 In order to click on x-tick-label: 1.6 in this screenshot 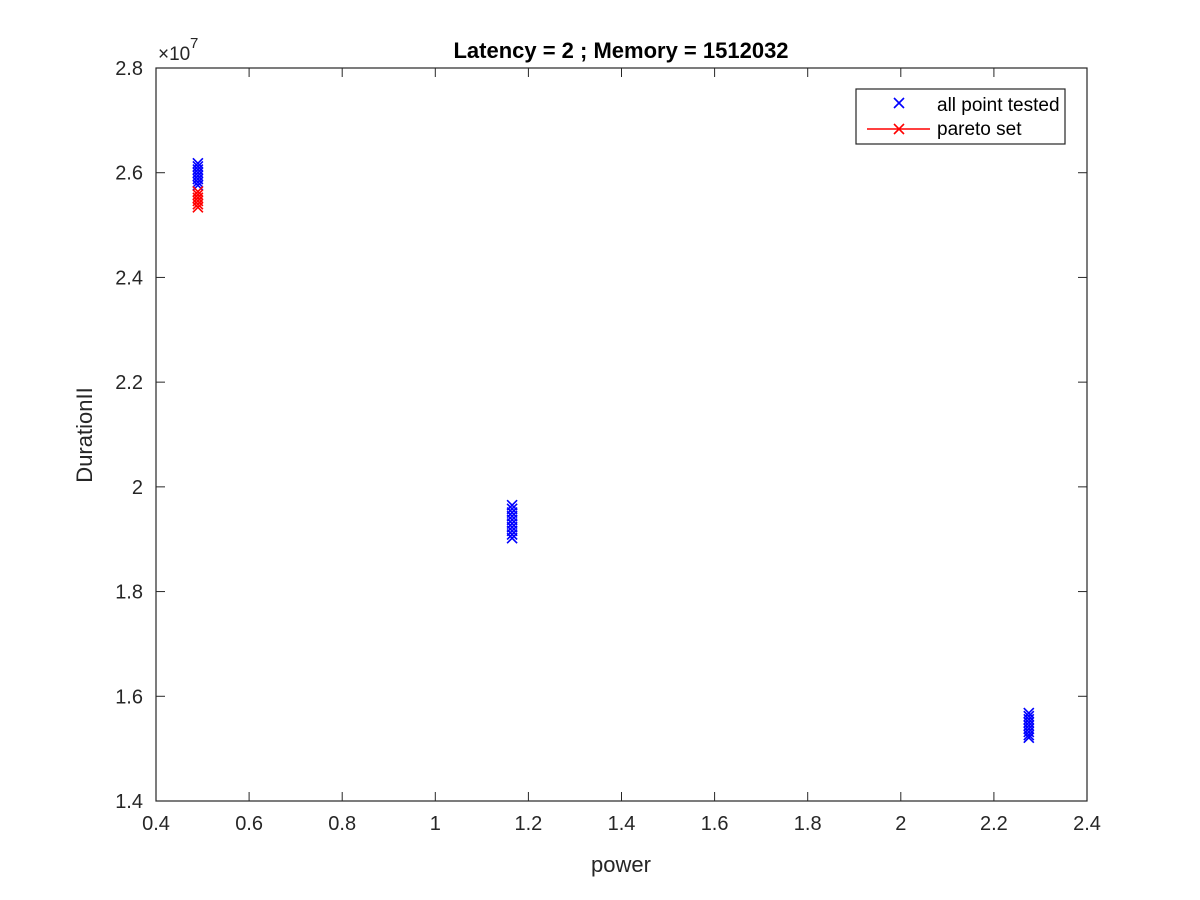, I will do `click(715, 824)`.